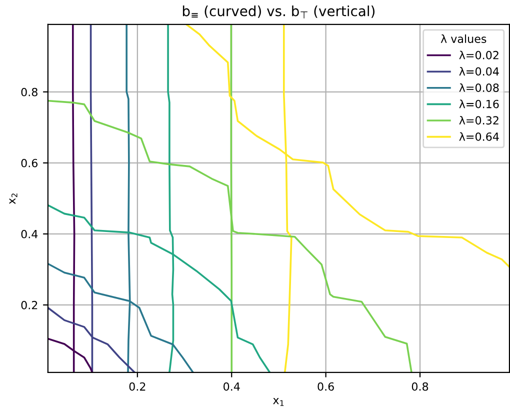 The height and width of the screenshot is (407, 510). I want to click on legend-title: λ values, so click(463, 39).